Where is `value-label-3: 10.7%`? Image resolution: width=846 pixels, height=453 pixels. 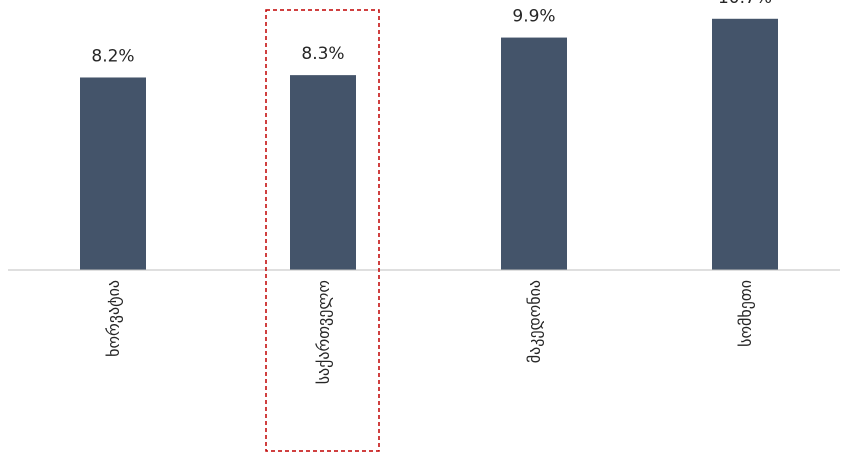 value-label-3: 10.7% is located at coordinates (745, 4).